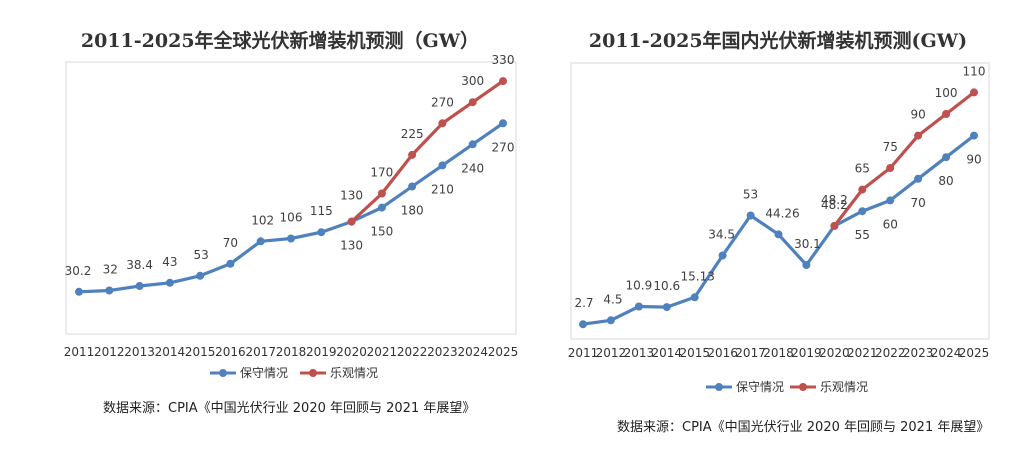  What do you see at coordinates (503, 147) in the screenshot?
I see `chart1-series-1-data-label: 270` at bounding box center [503, 147].